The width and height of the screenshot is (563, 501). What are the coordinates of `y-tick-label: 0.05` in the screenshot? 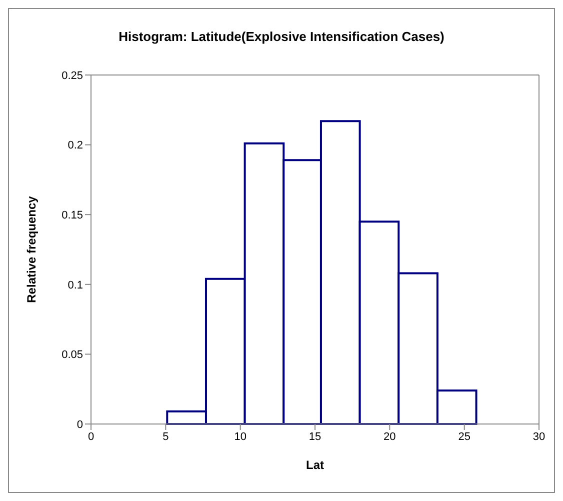 It's located at (72, 355).